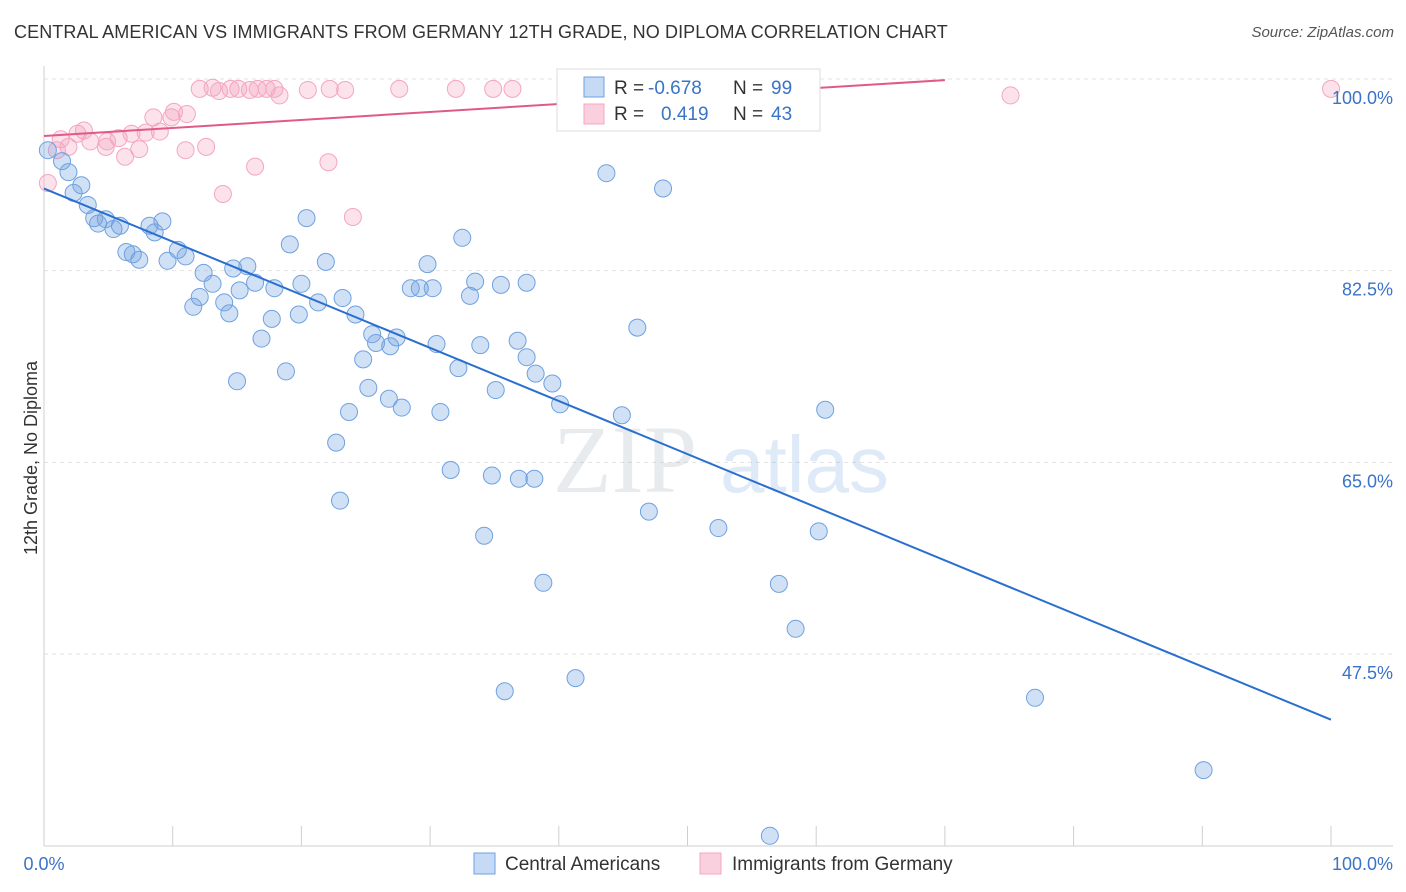 This screenshot has width=1406, height=892. I want to click on legend-r-value-1: -0.678, so click(675, 88).